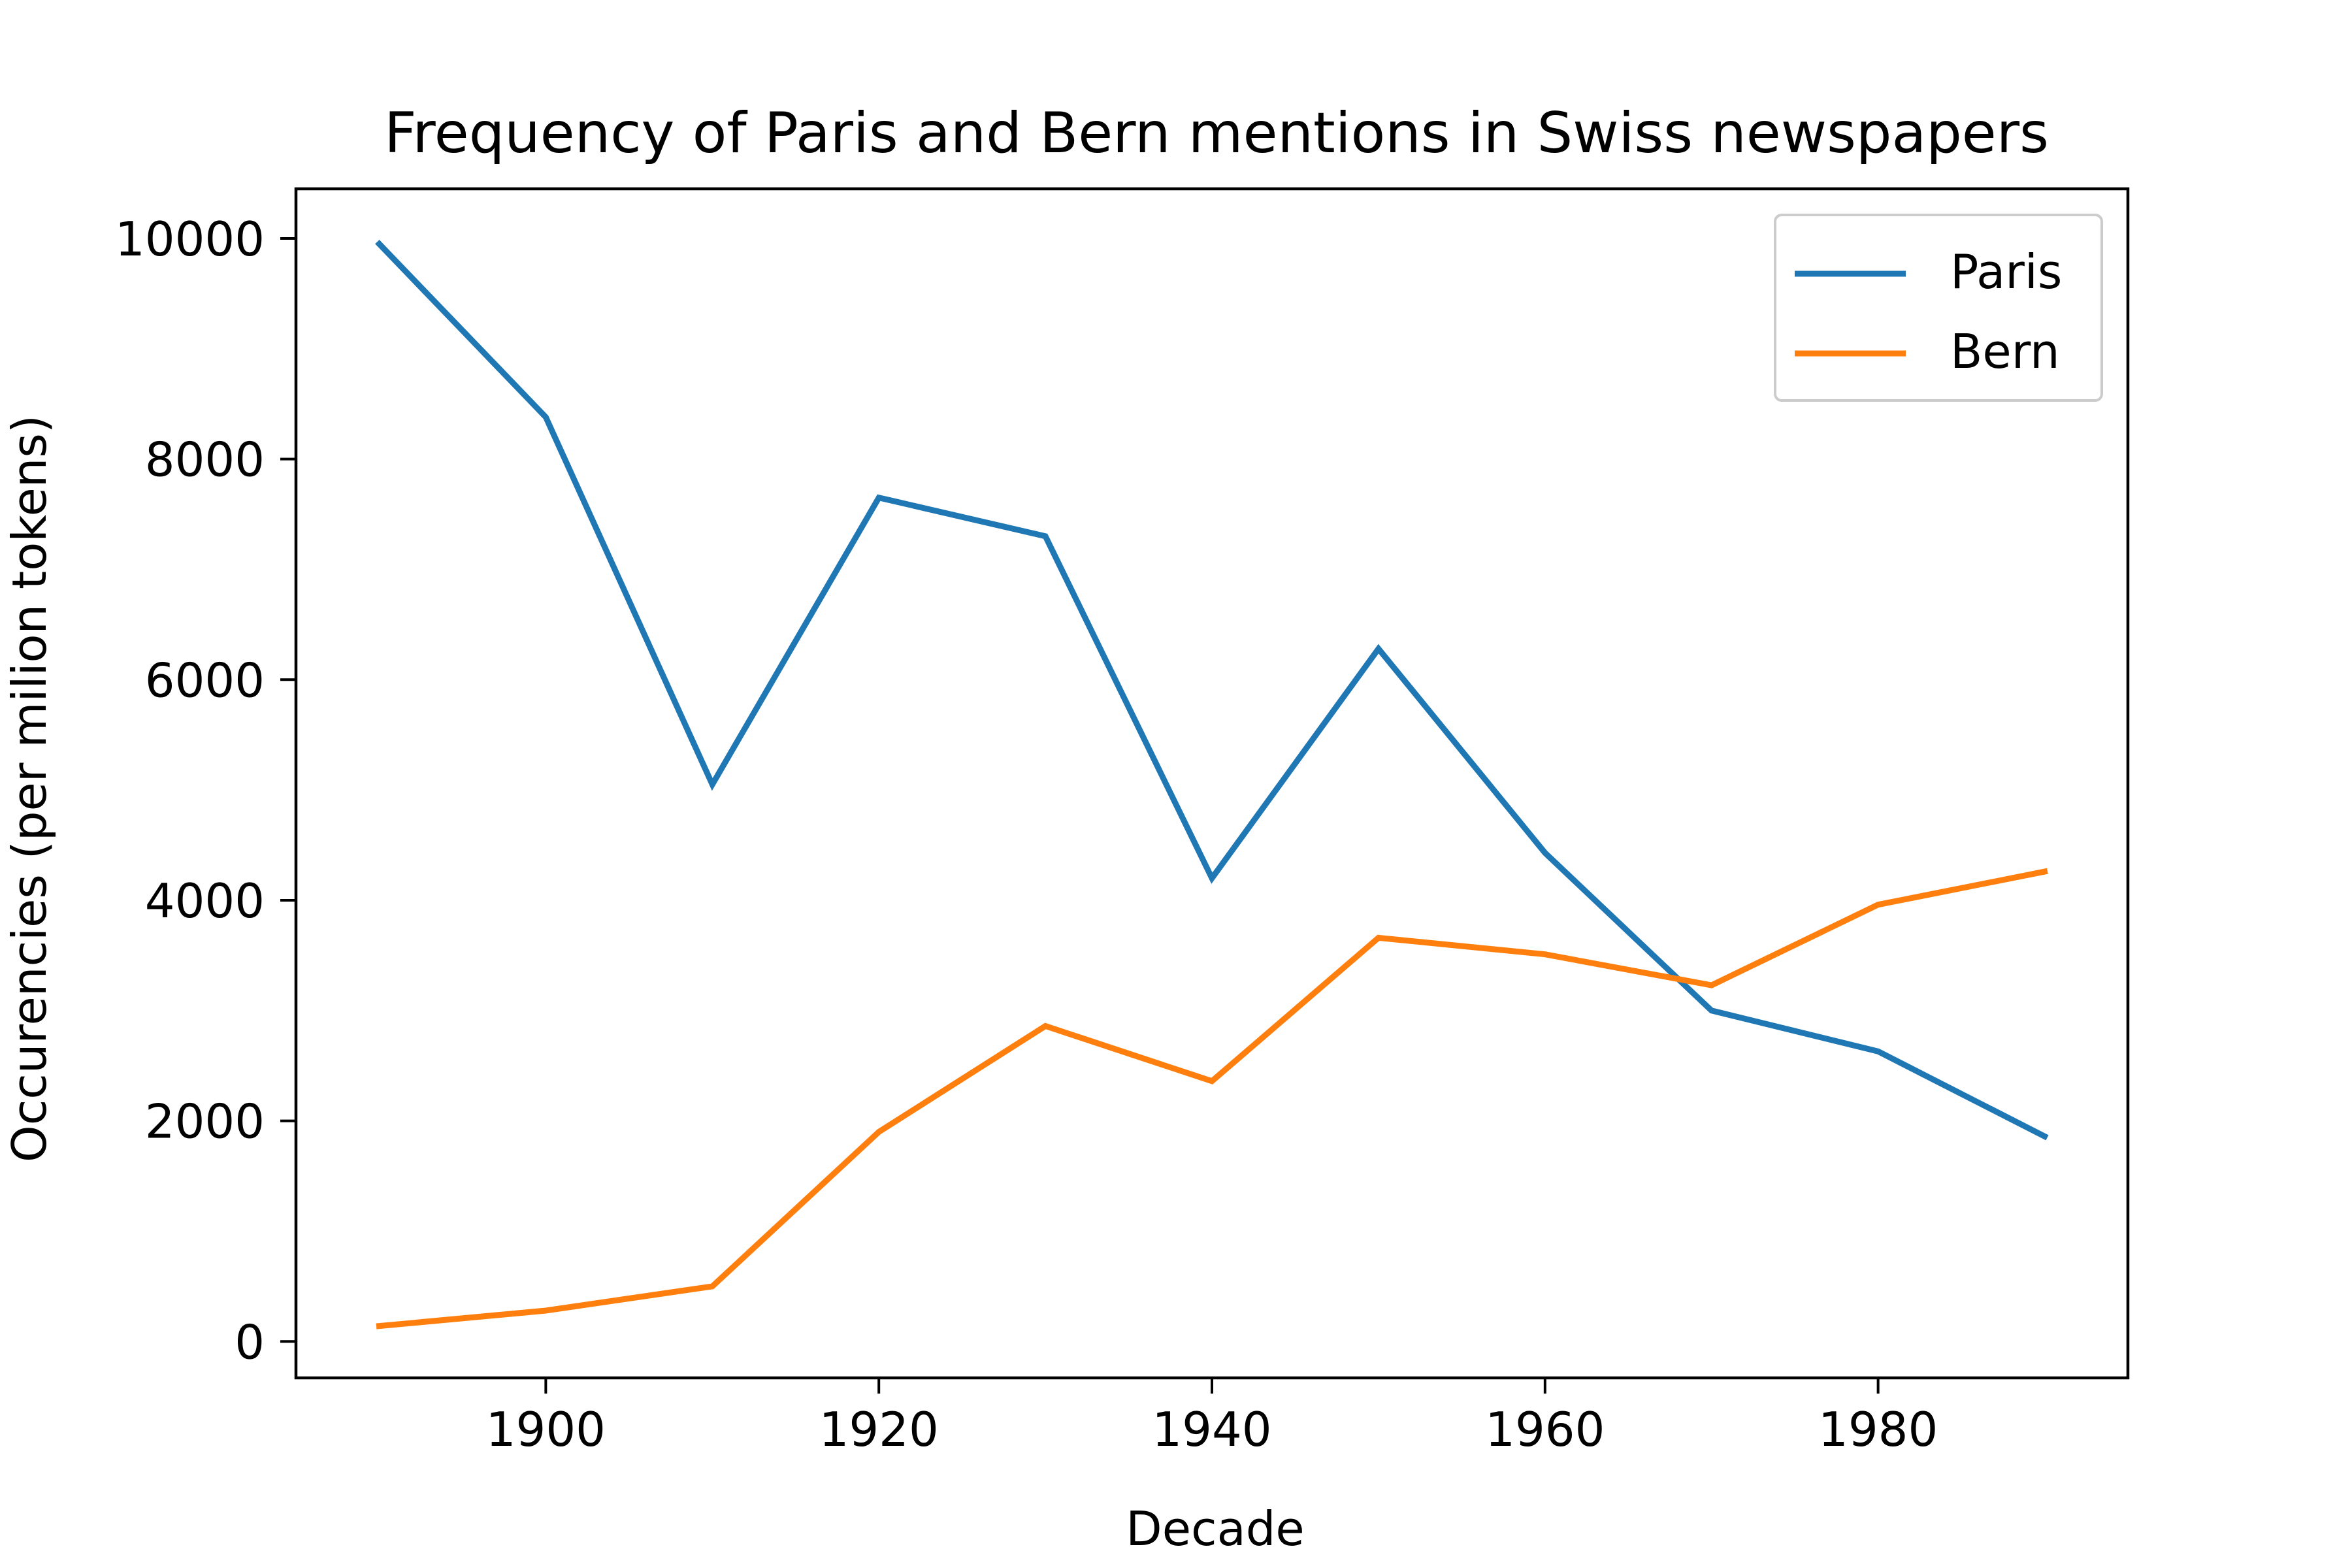 The height and width of the screenshot is (1568, 2352). Describe the element at coordinates (250, 1342) in the screenshot. I see `y-tick-label: 0` at that location.